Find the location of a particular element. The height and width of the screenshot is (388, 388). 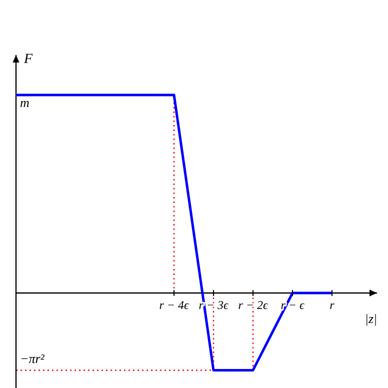

x-tick-label: r − 3ϵ is located at coordinates (214, 305).